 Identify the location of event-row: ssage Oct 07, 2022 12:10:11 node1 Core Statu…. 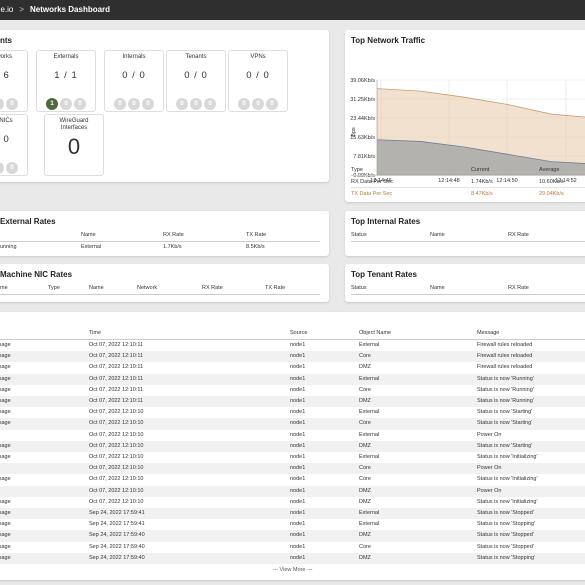
(292, 390).